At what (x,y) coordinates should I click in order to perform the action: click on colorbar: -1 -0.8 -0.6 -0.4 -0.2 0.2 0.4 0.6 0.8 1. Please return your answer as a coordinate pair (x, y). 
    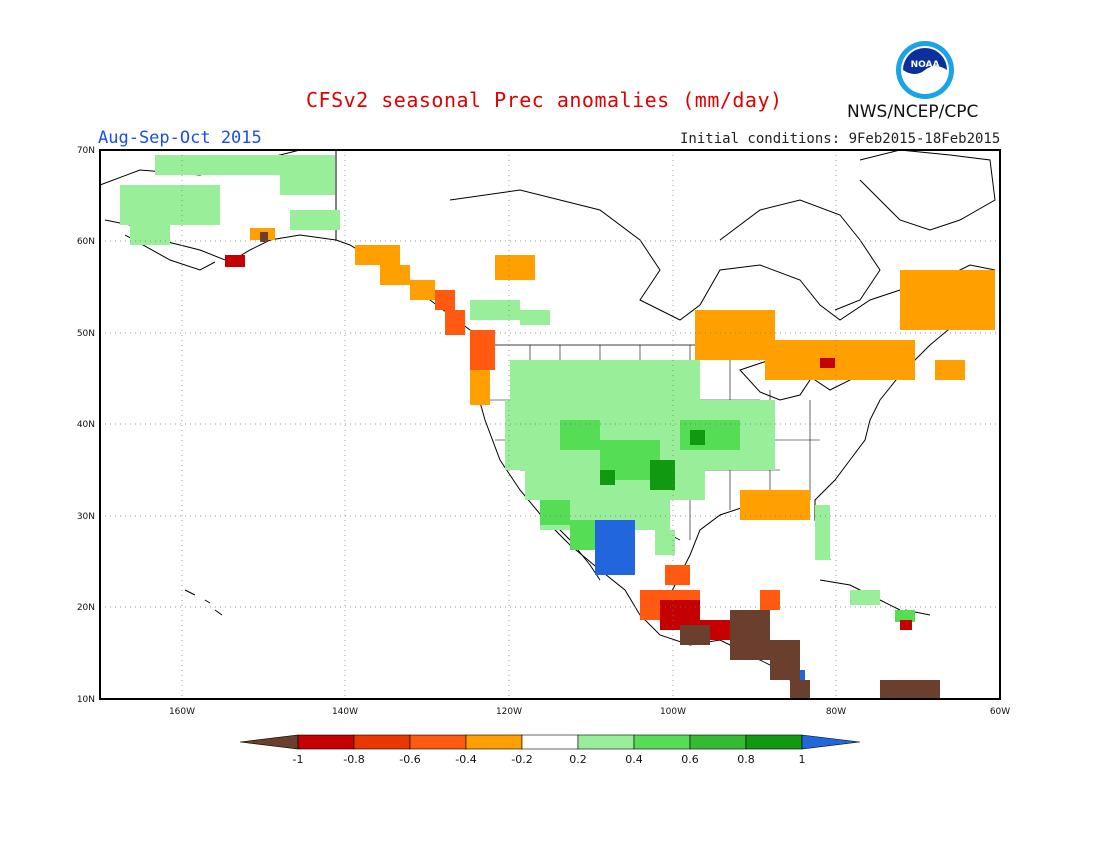
    Looking at the image, I should click on (550, 750).